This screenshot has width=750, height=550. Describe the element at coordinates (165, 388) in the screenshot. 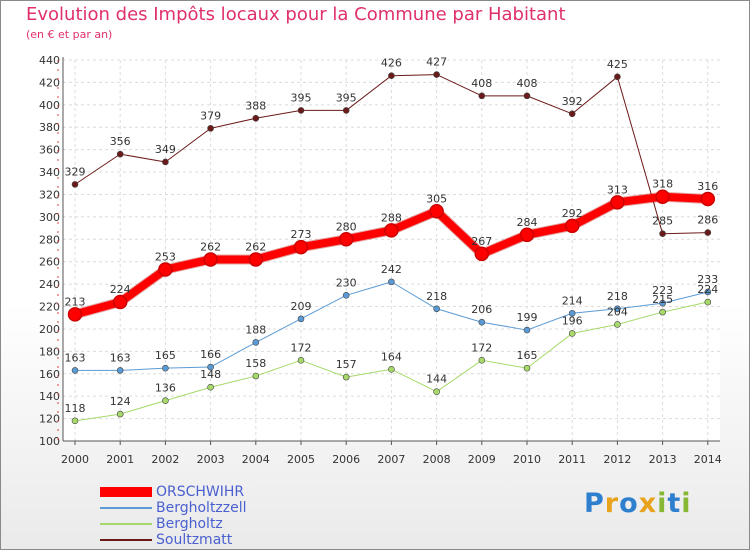

I see `data-label-bergholtz: 136` at that location.